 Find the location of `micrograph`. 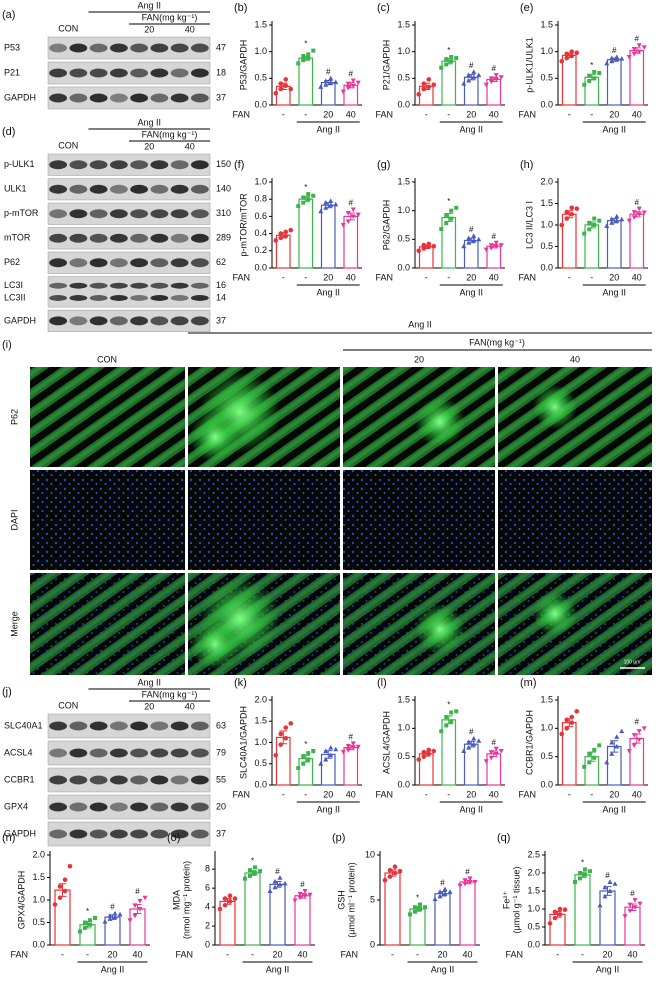

micrograph is located at coordinates (264, 417).